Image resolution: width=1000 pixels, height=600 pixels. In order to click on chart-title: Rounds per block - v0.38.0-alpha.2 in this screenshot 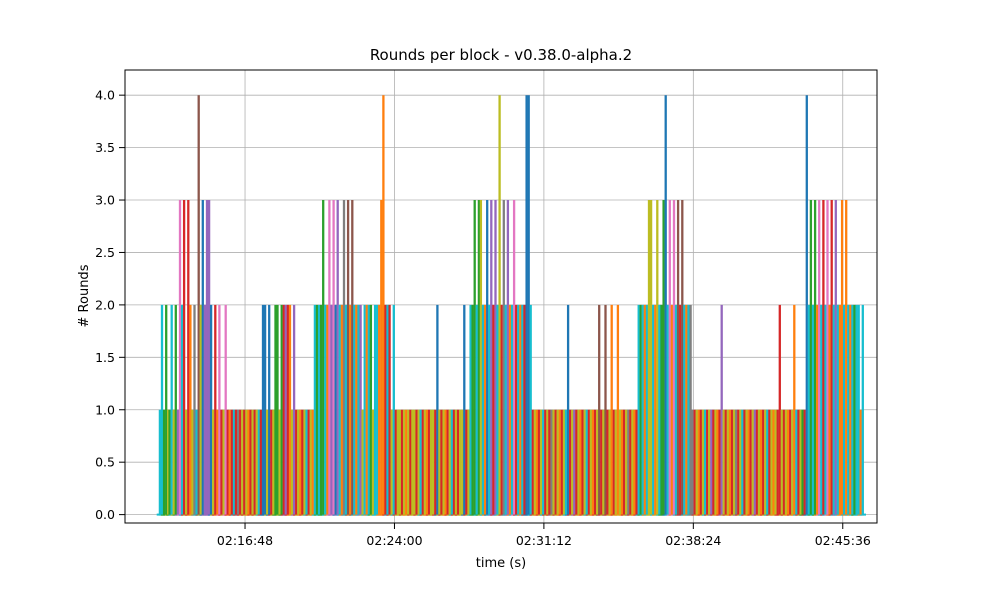, I will do `click(501, 55)`.